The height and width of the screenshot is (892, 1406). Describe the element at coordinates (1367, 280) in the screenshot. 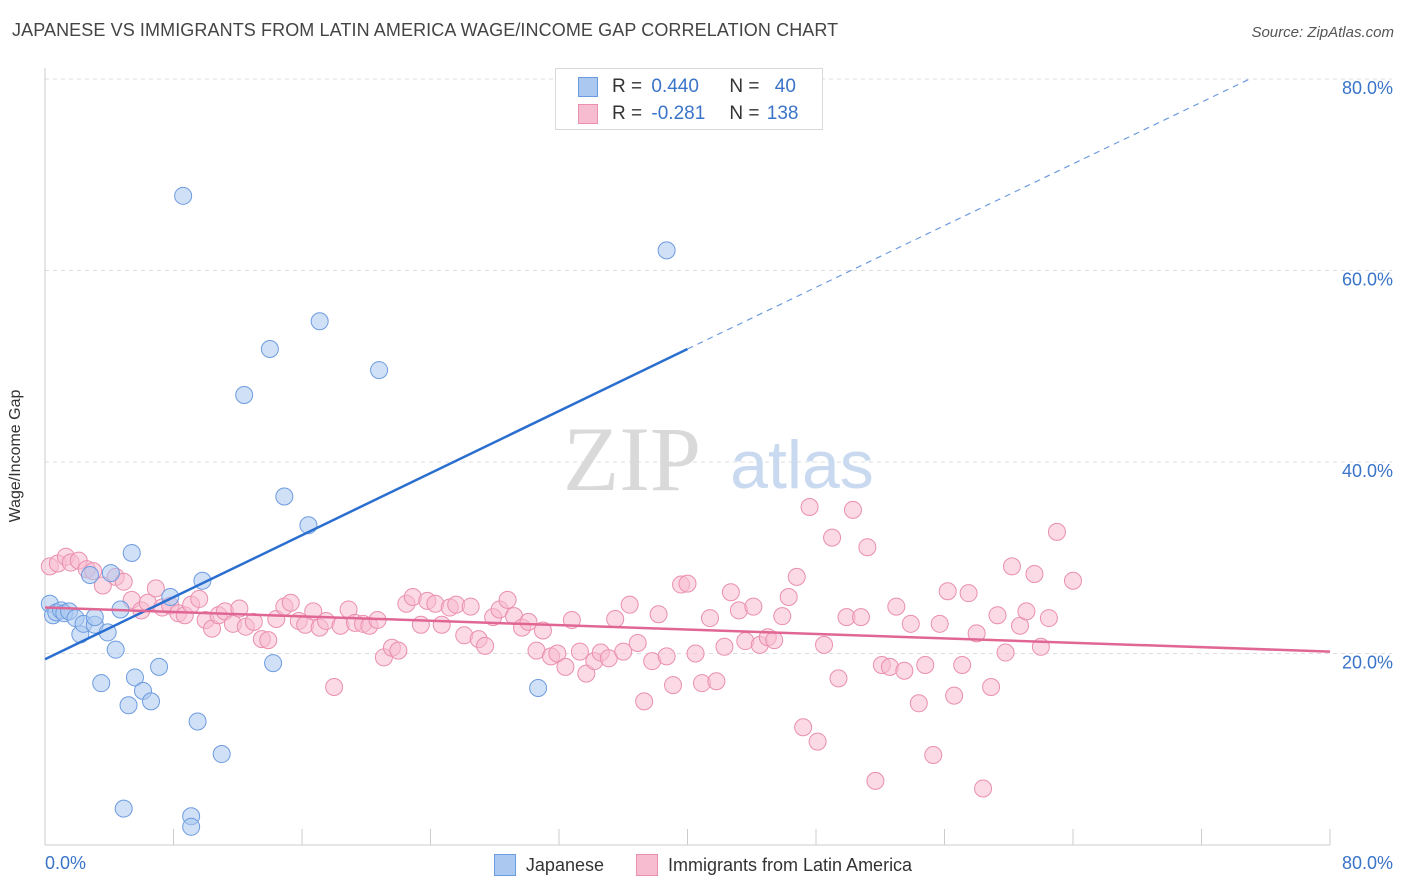

I see `y-tick-label: 60.0%` at that location.